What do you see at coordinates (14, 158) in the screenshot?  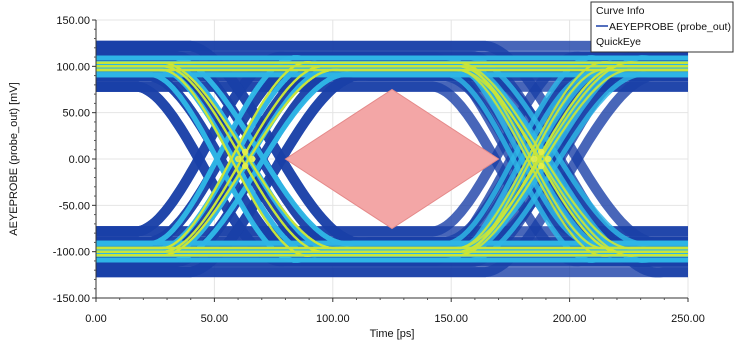 I see `y-axis-title: AEYEPROBE (probe_out) [mV]` at bounding box center [14, 158].